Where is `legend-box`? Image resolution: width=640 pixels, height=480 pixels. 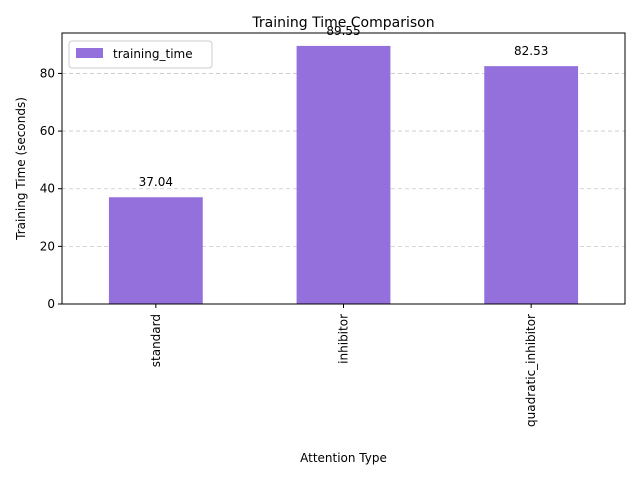 legend-box is located at coordinates (140, 54).